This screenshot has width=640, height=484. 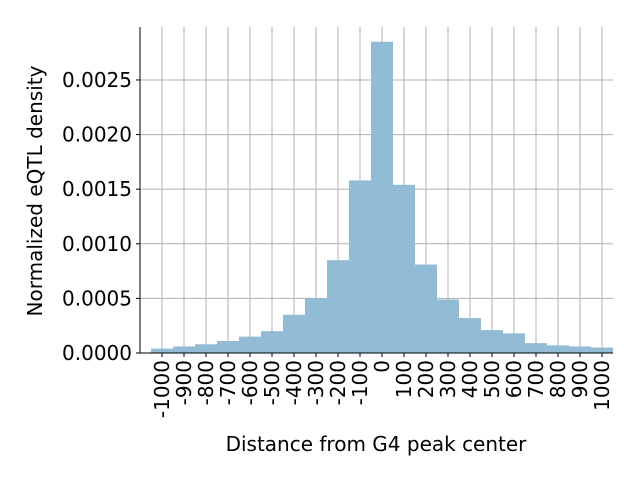 What do you see at coordinates (316, 382) in the screenshot?
I see `x-tick-label: -300` at bounding box center [316, 382].